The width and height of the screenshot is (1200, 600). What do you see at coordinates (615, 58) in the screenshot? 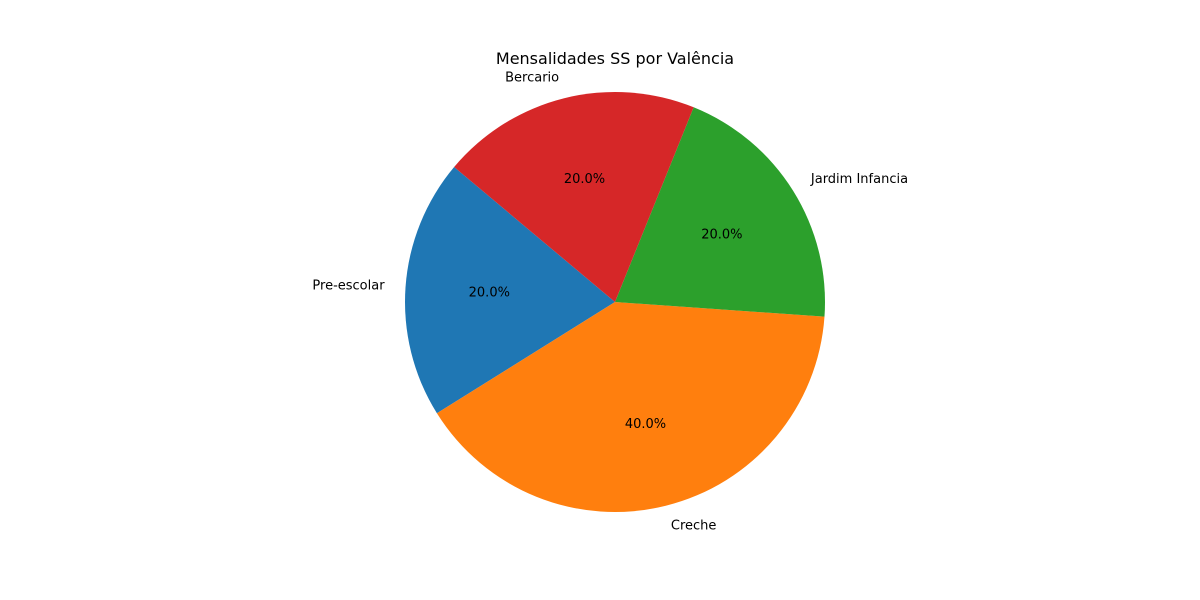
I see `chart-title: Mensalidades SS por Valência` at bounding box center [615, 58].